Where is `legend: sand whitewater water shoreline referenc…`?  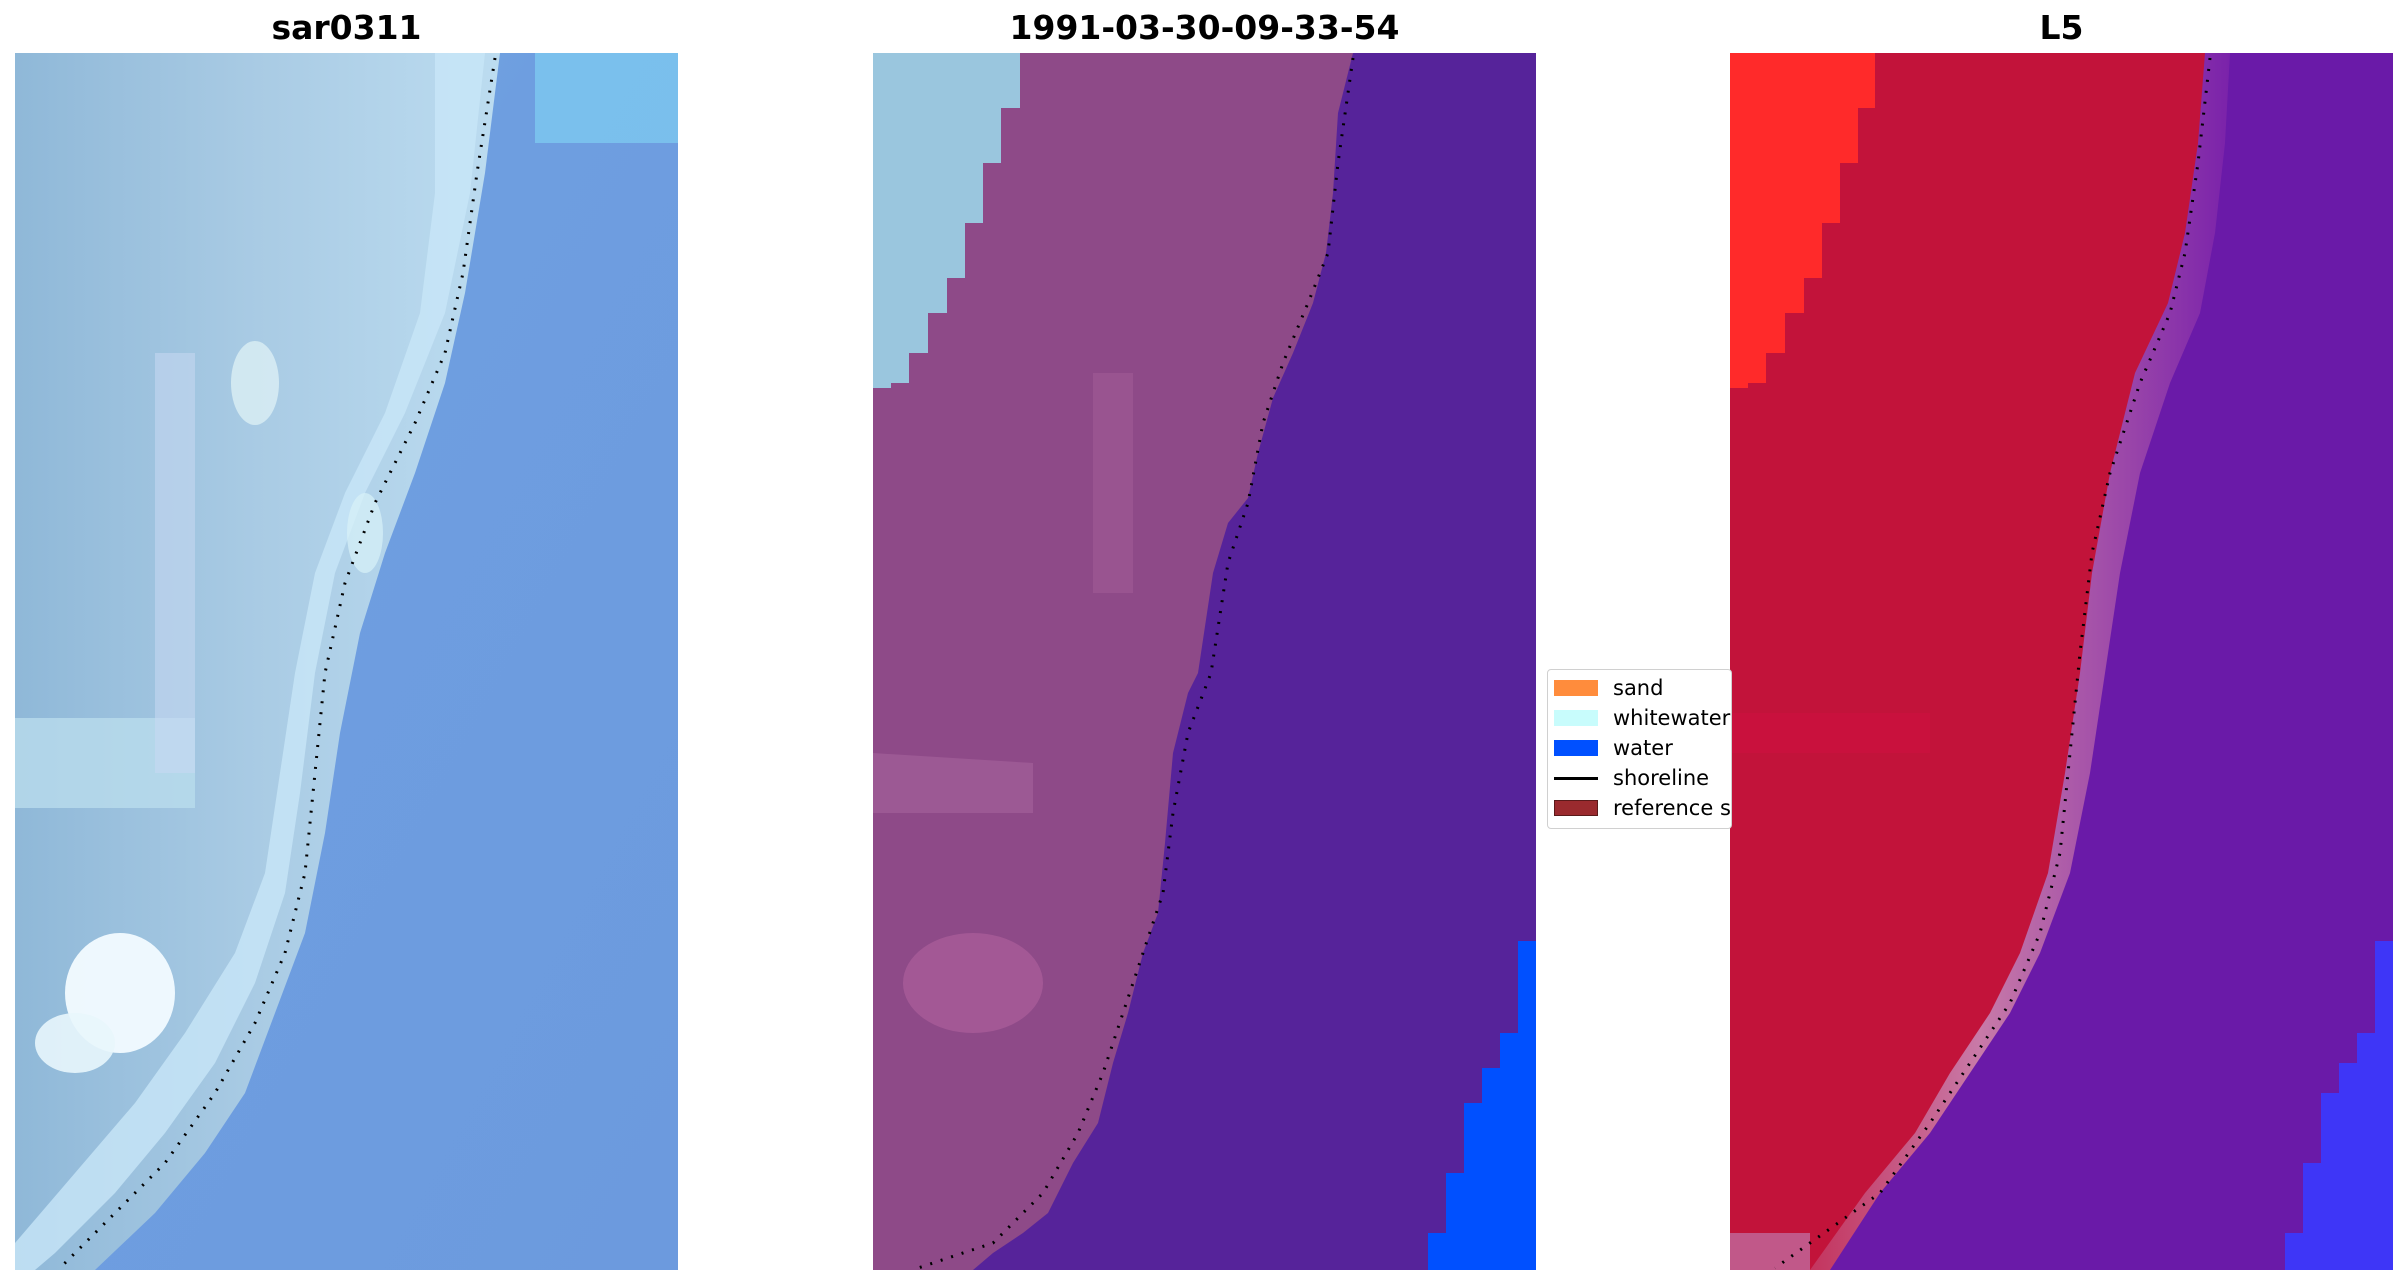
legend: sand whitewater water shoreline referenc… is located at coordinates (1639, 749).